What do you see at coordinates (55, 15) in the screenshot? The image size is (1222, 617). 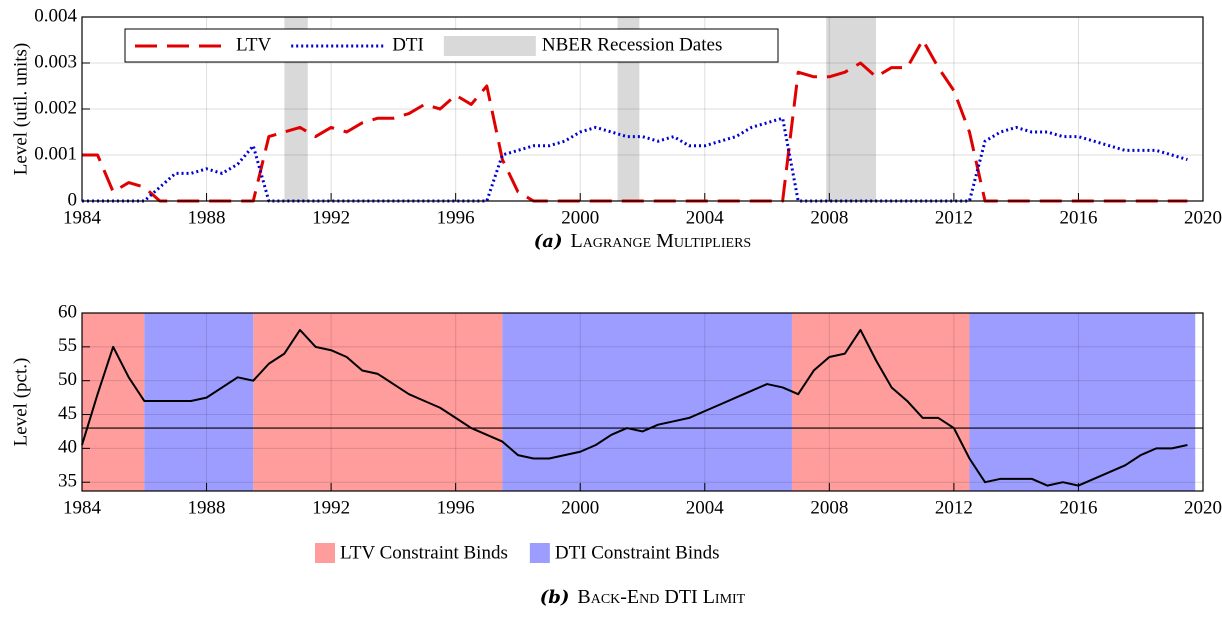 I see `y-tick-label: 0.004` at bounding box center [55, 15].